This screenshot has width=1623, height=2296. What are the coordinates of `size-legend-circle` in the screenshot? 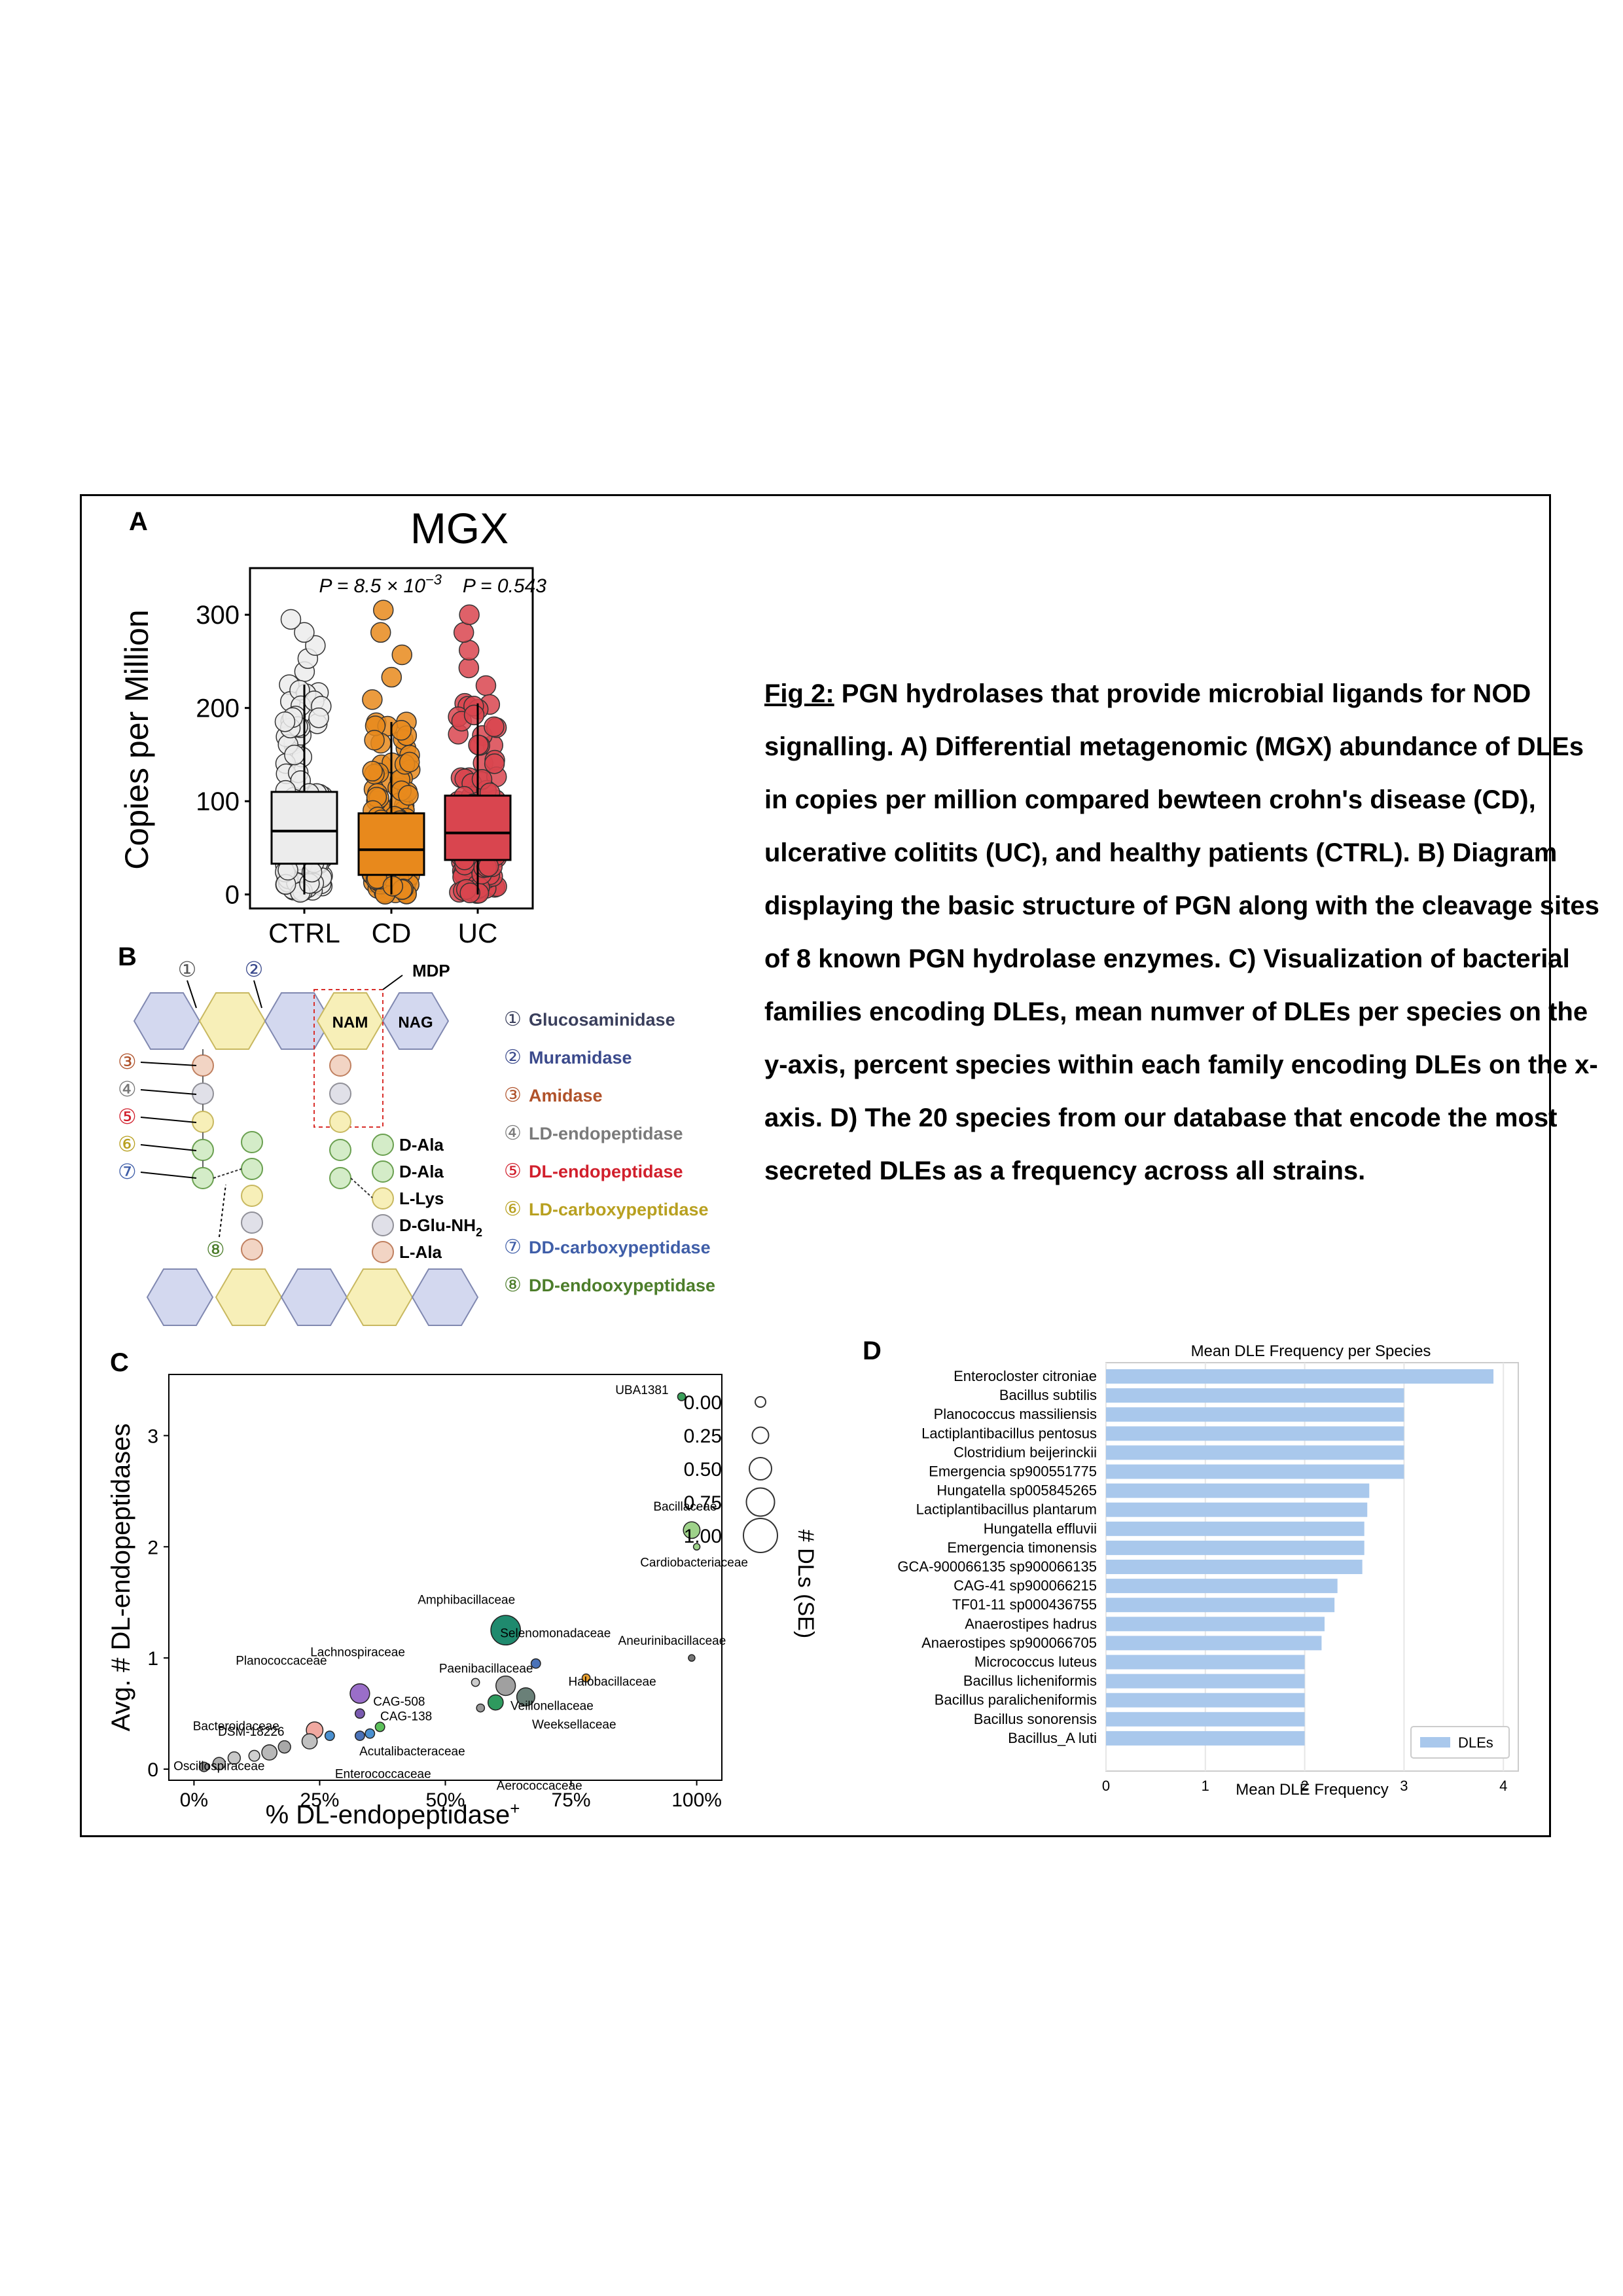 It's located at (760, 1435).